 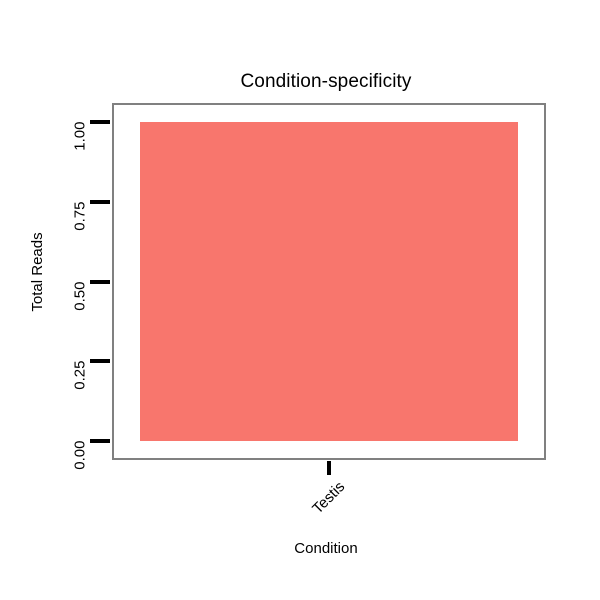 I want to click on y-tick-label-wrap: 0.00, so click(x=44, y=451).